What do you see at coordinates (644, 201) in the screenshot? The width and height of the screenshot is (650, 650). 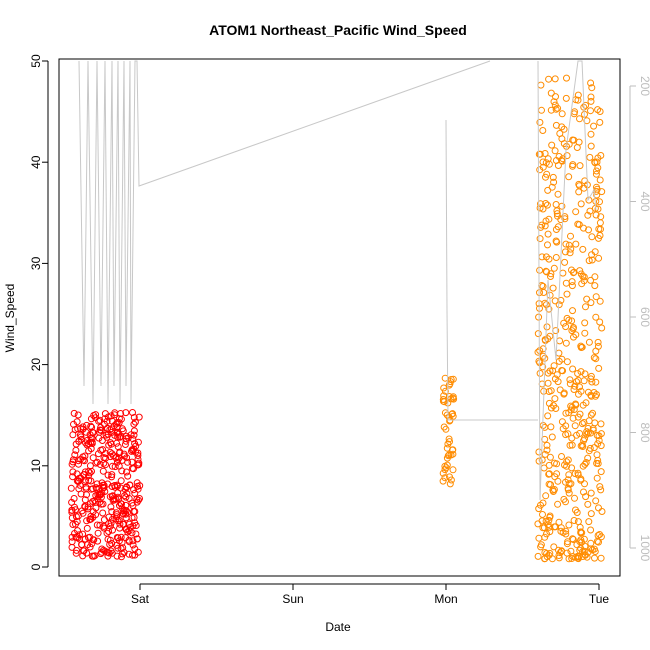 I see `right-y-tick-label: 400` at bounding box center [644, 201].